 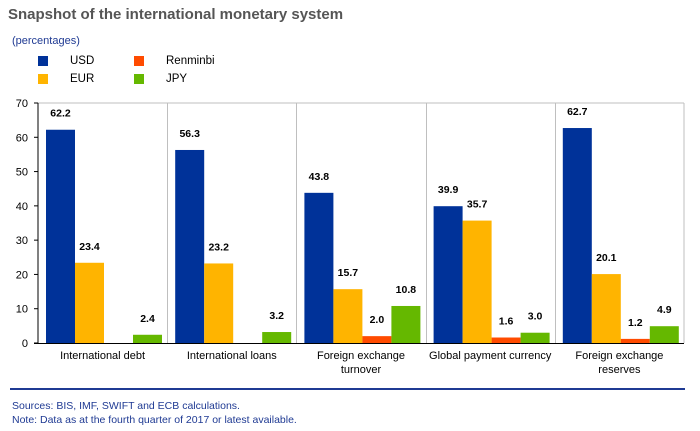 What do you see at coordinates (619, 370) in the screenshot?
I see `x-category-label: reserves` at bounding box center [619, 370].